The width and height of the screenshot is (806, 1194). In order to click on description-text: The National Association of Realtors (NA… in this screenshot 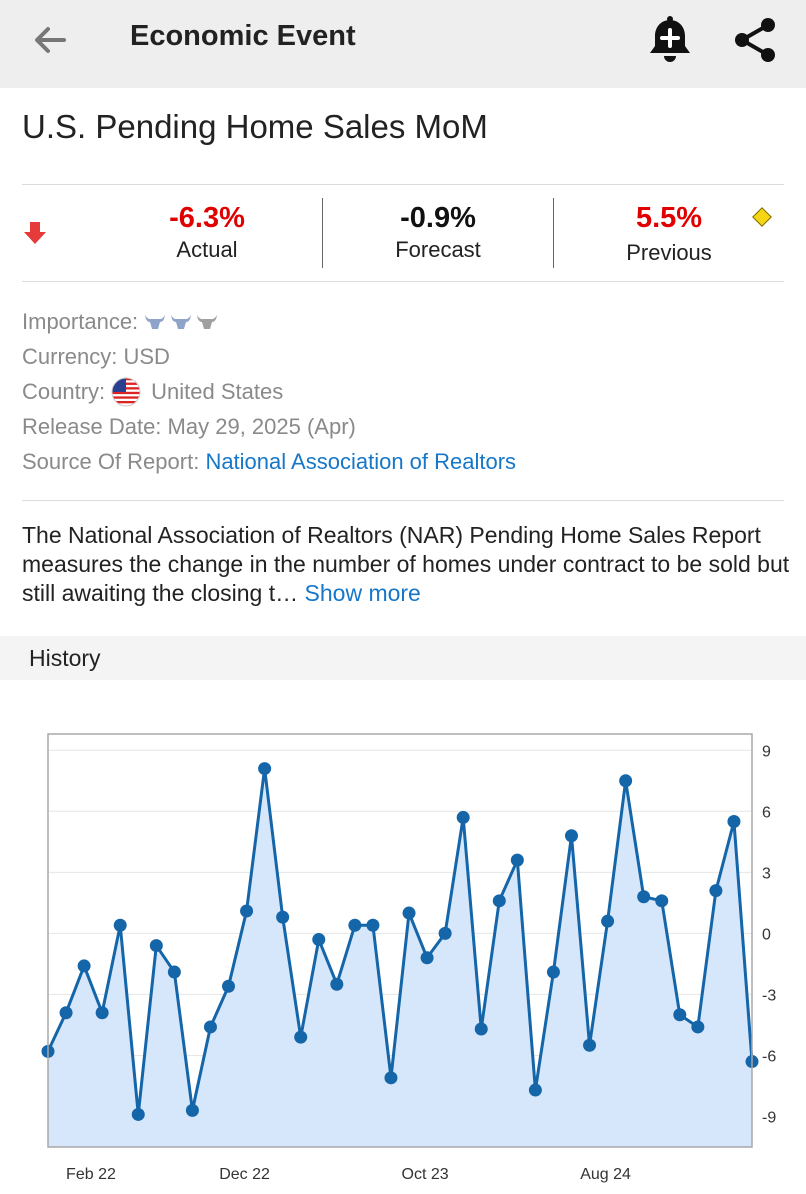, I will do `click(406, 564)`.